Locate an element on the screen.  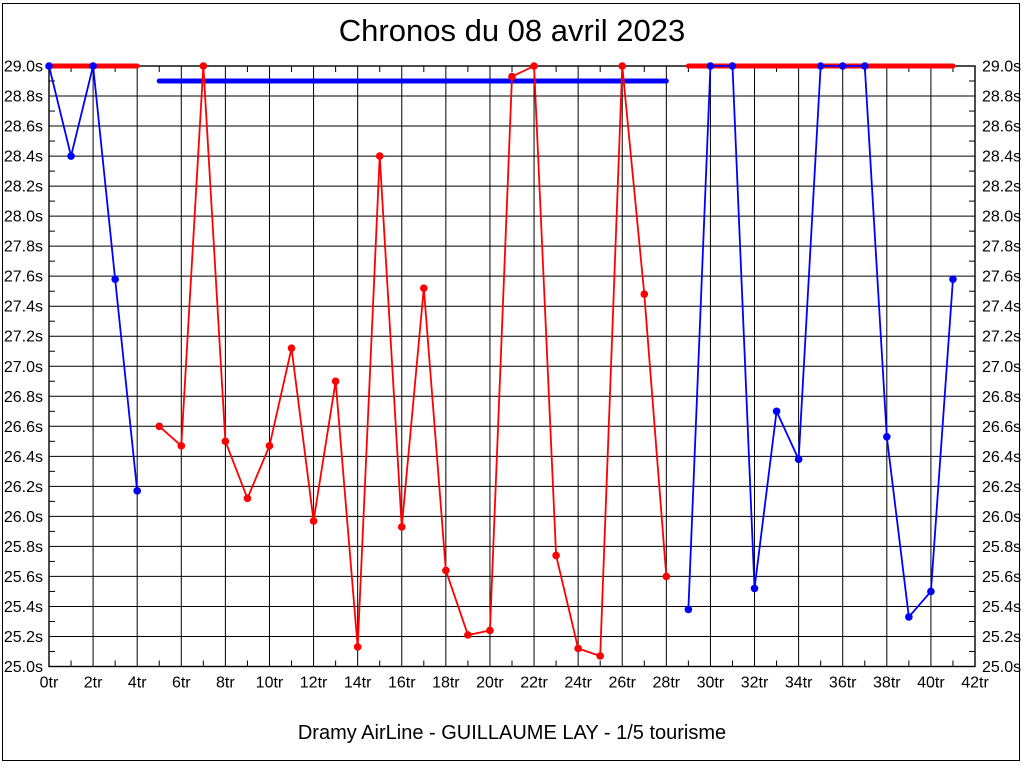
y-axis-tick-label-right: 25.4s is located at coordinates (1001, 607).